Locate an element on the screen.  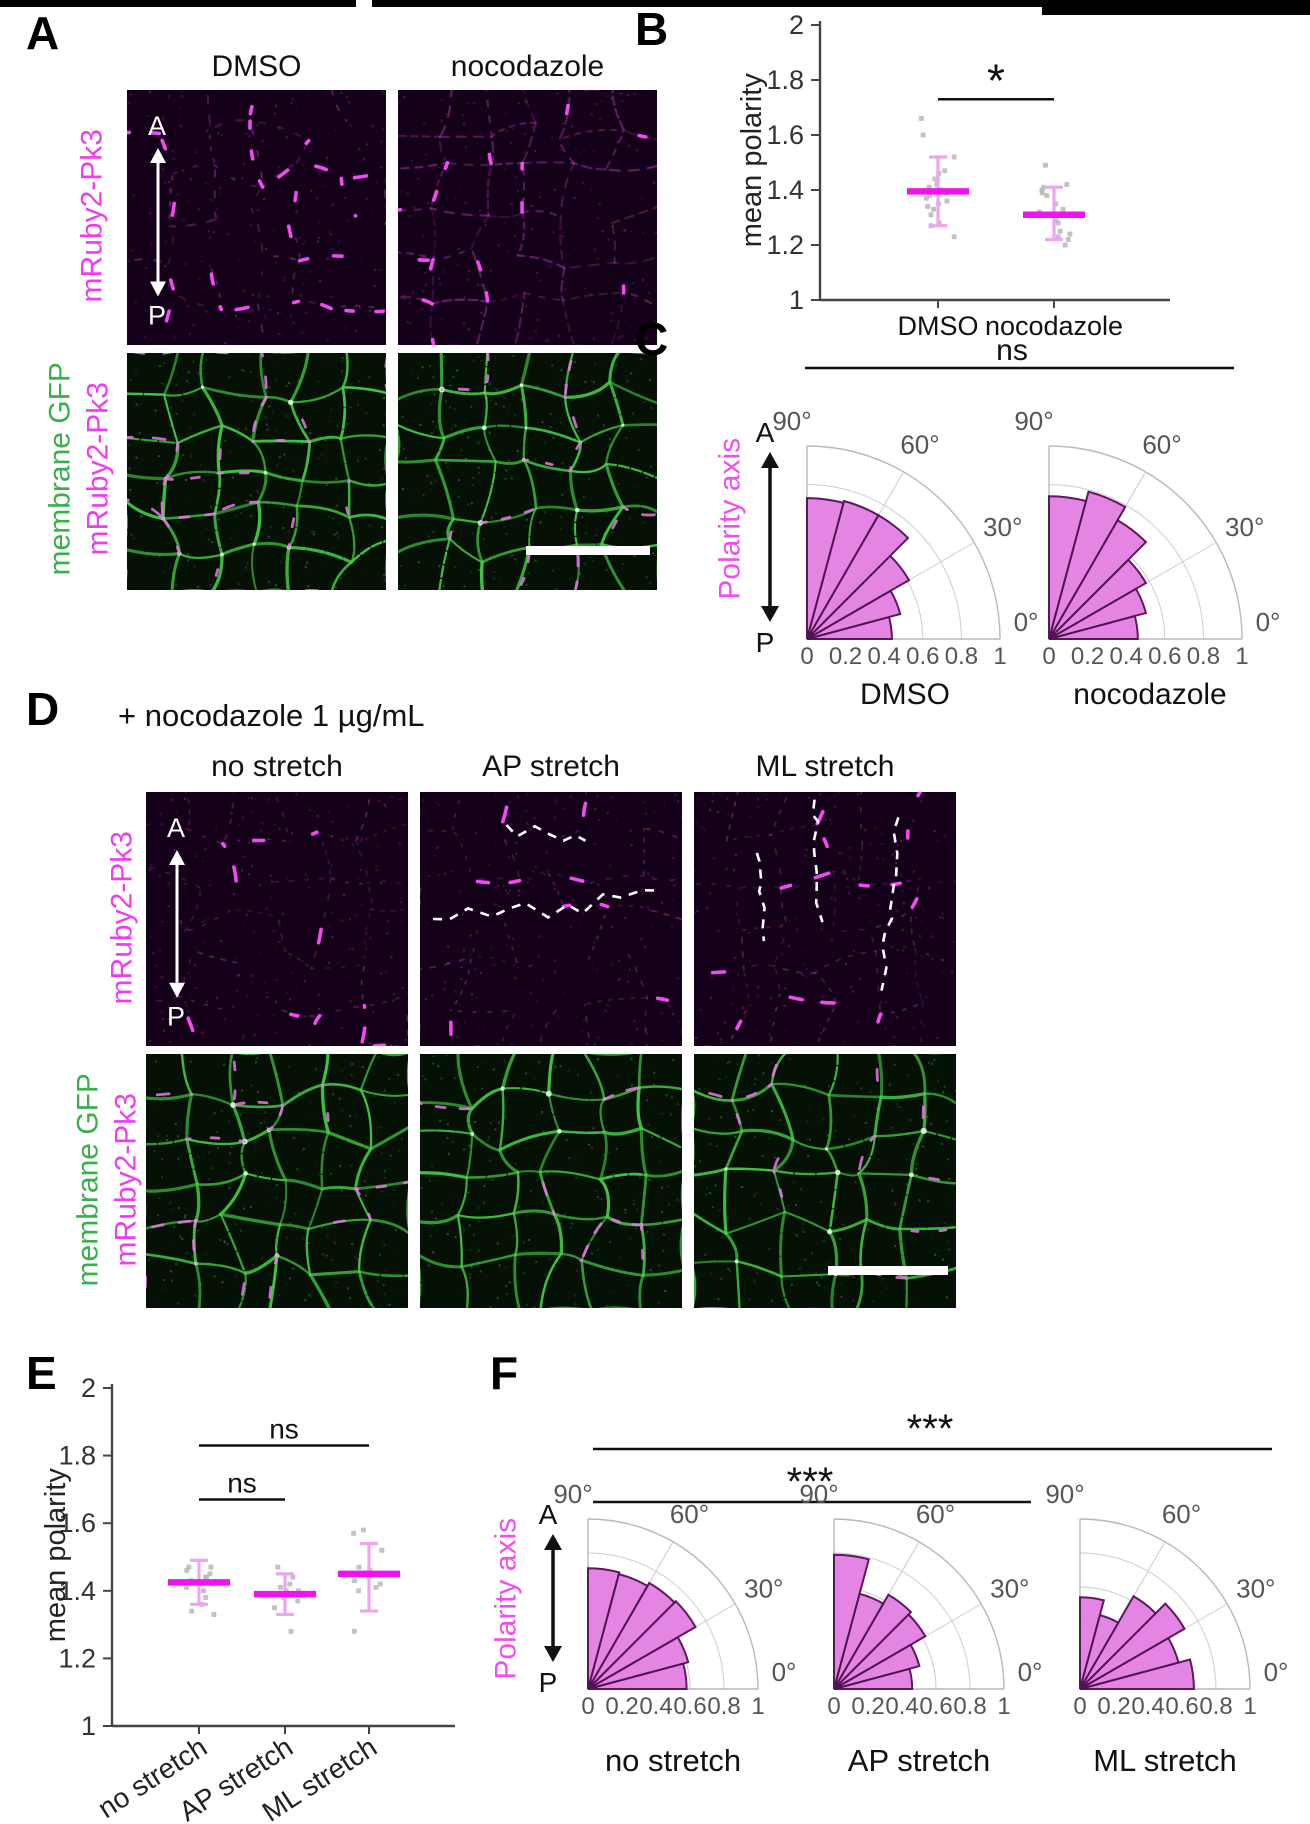
polar-grid-arc is located at coordinates (1126, 562).